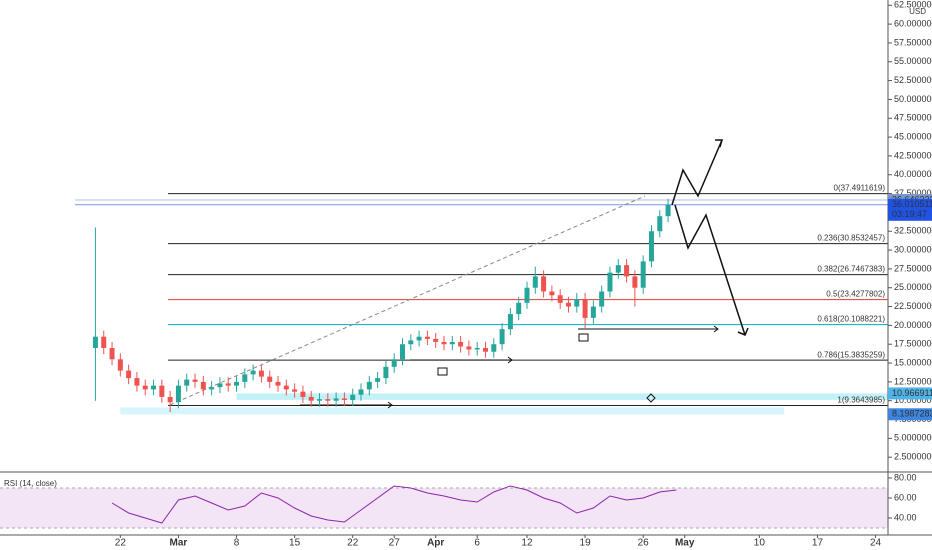  What do you see at coordinates (179, 543) in the screenshot?
I see `x-tick-label: Mar` at bounding box center [179, 543].